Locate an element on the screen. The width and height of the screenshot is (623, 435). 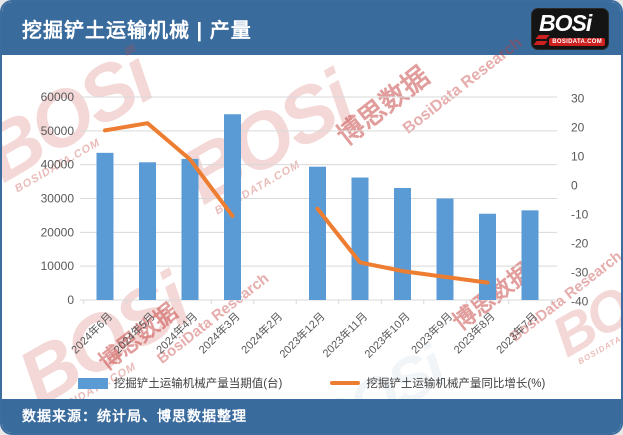
line-swatch-icon is located at coordinates (345, 383).